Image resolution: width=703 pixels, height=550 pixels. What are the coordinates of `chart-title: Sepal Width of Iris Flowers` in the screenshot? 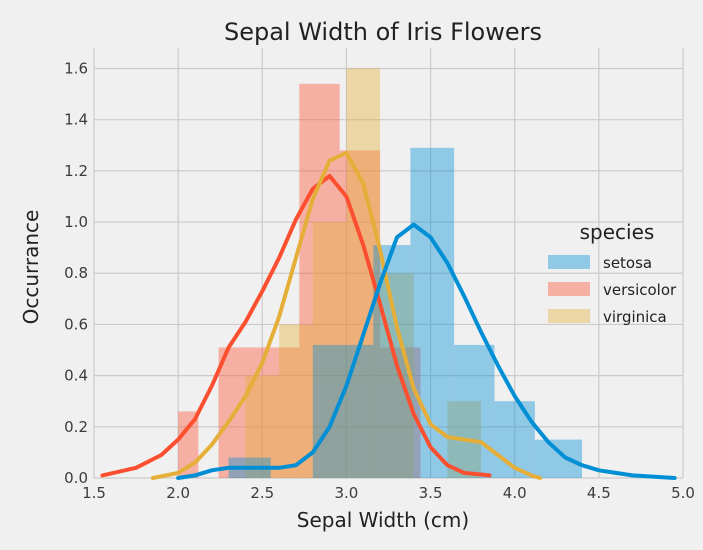 It's located at (383, 32).